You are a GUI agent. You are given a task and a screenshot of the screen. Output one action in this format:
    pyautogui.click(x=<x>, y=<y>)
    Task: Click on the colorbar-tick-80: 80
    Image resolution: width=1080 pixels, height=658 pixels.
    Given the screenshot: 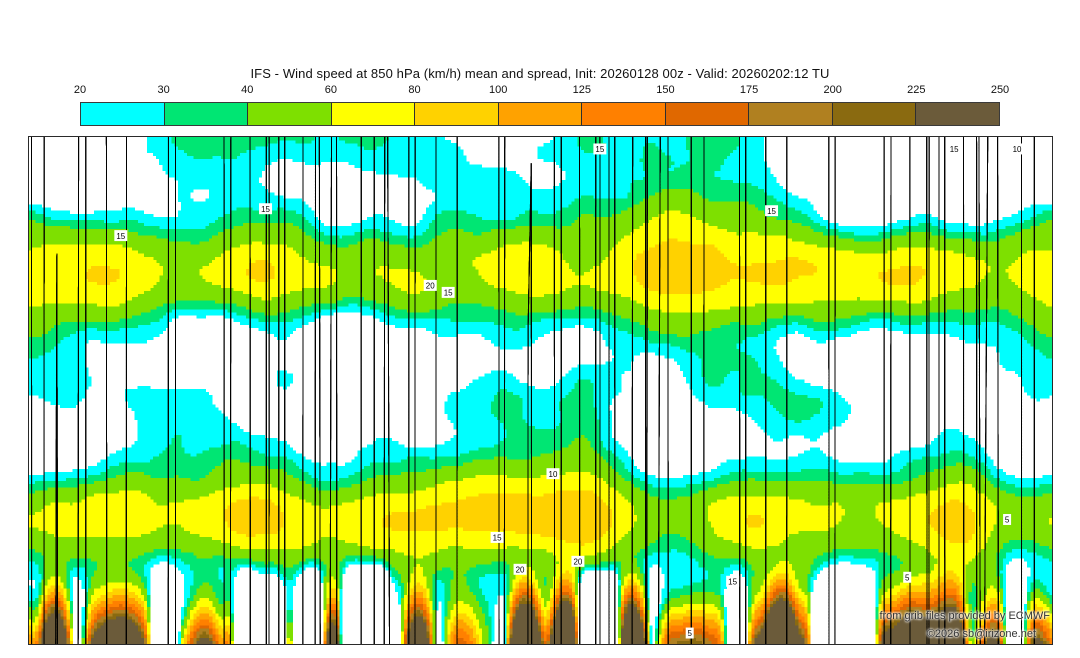 What is the action you would take?
    pyautogui.click(x=414, y=90)
    